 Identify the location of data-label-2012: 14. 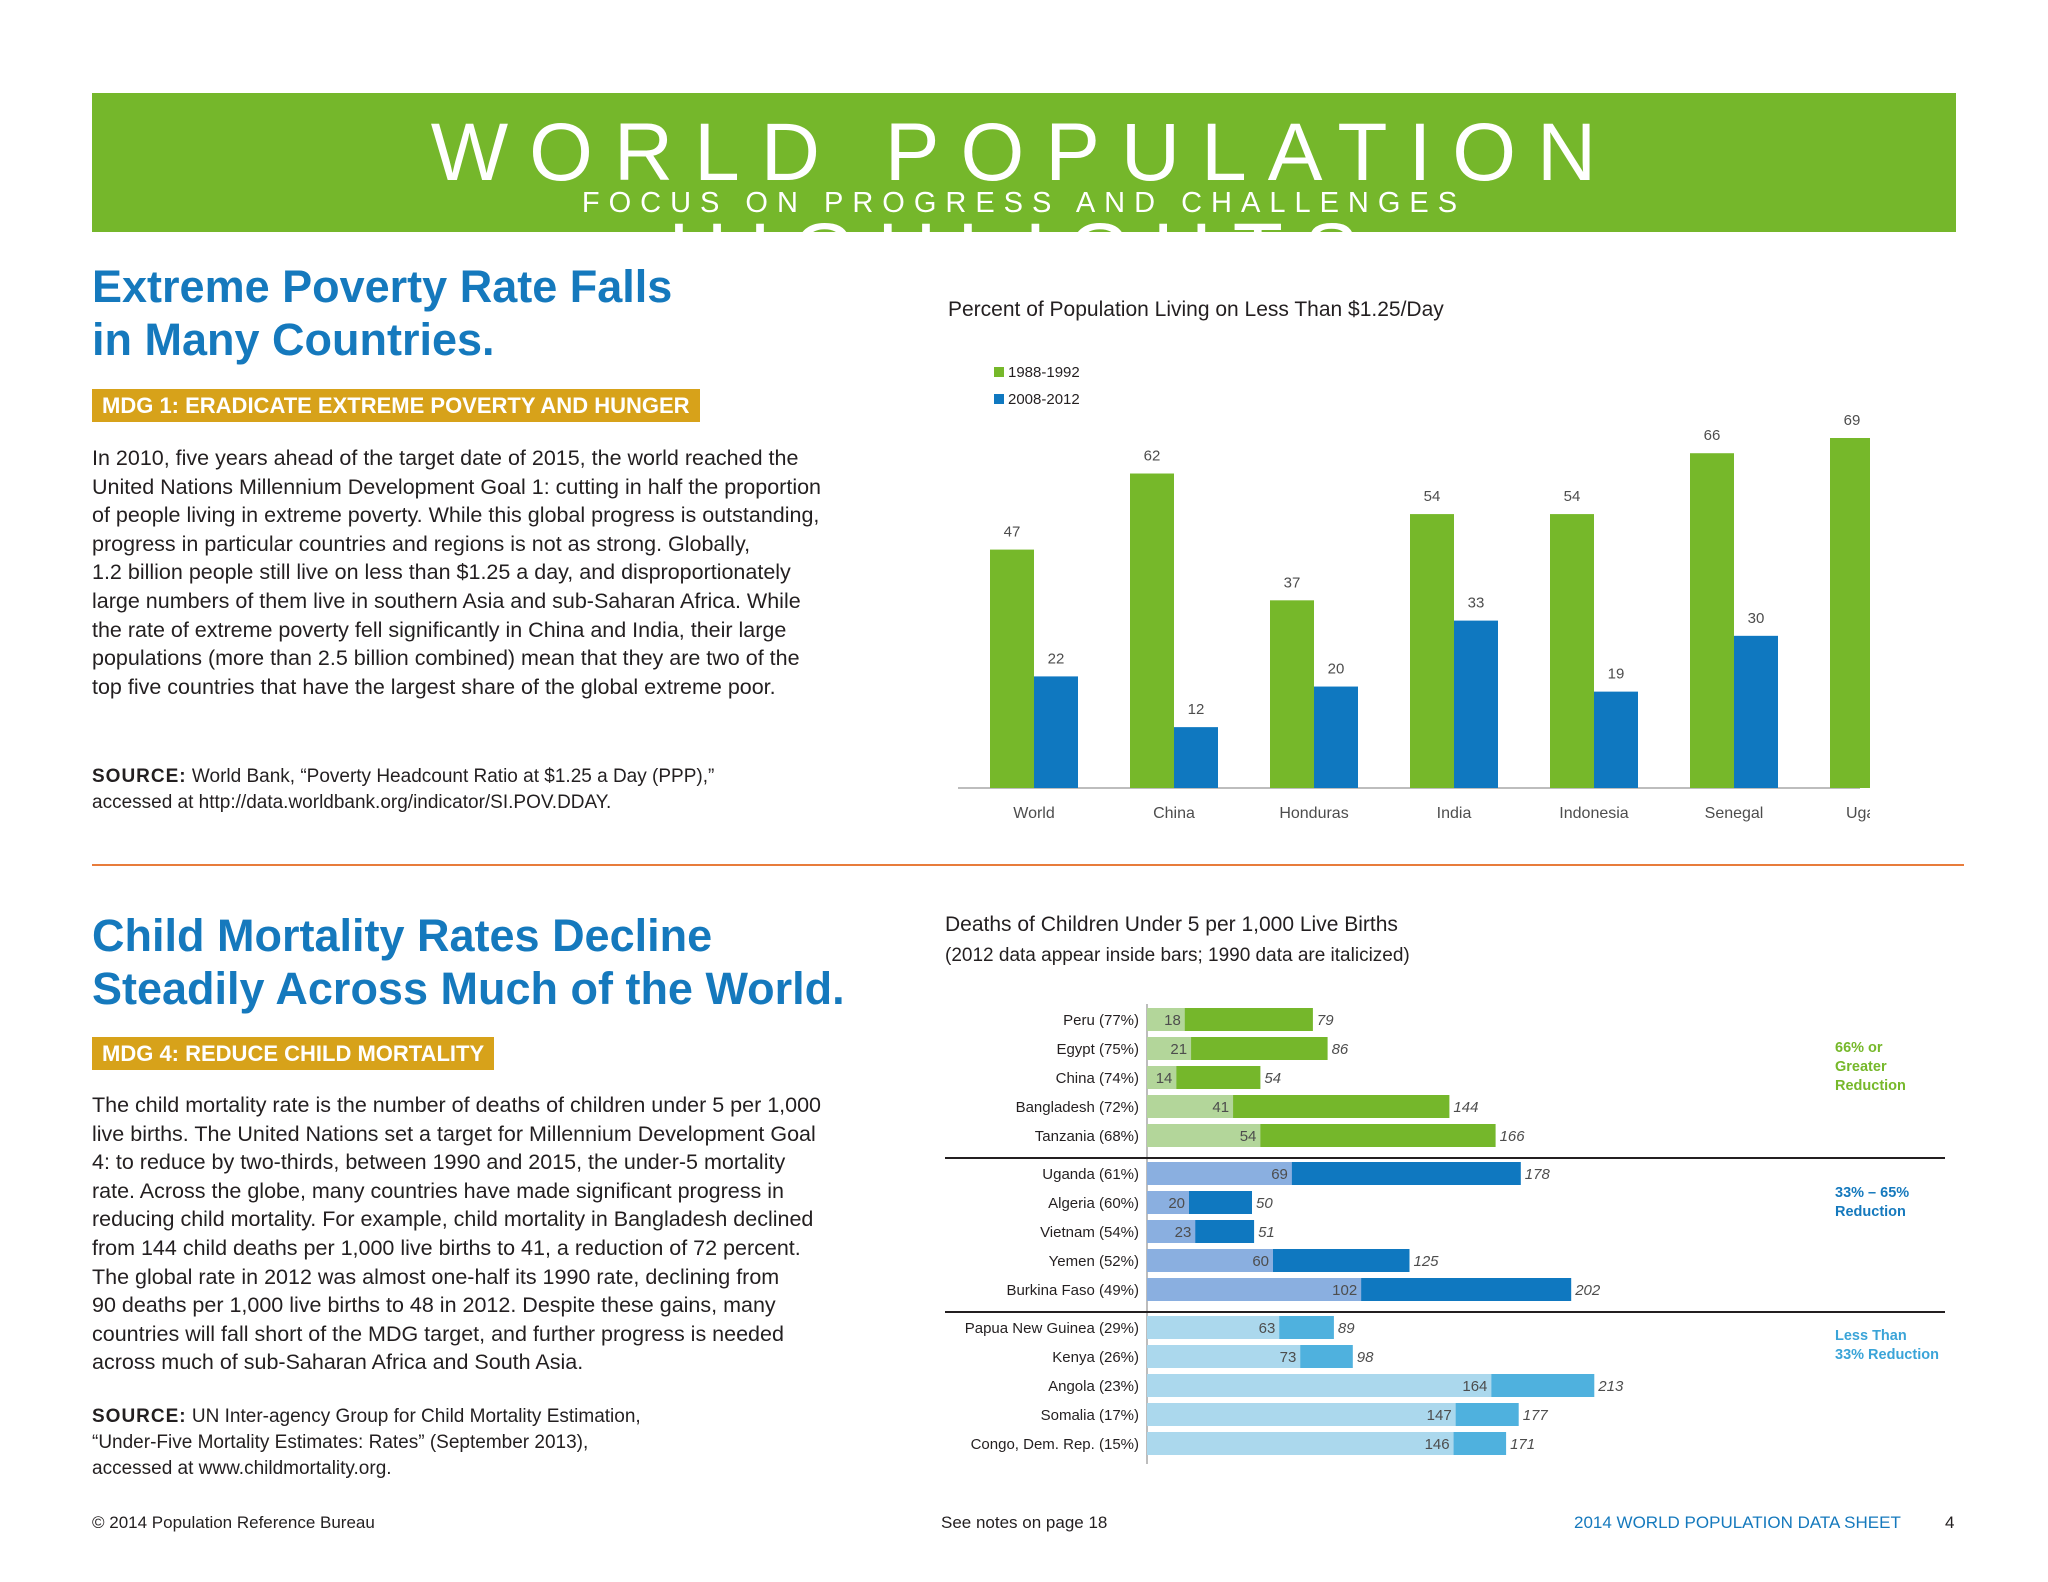
(1164, 1078).